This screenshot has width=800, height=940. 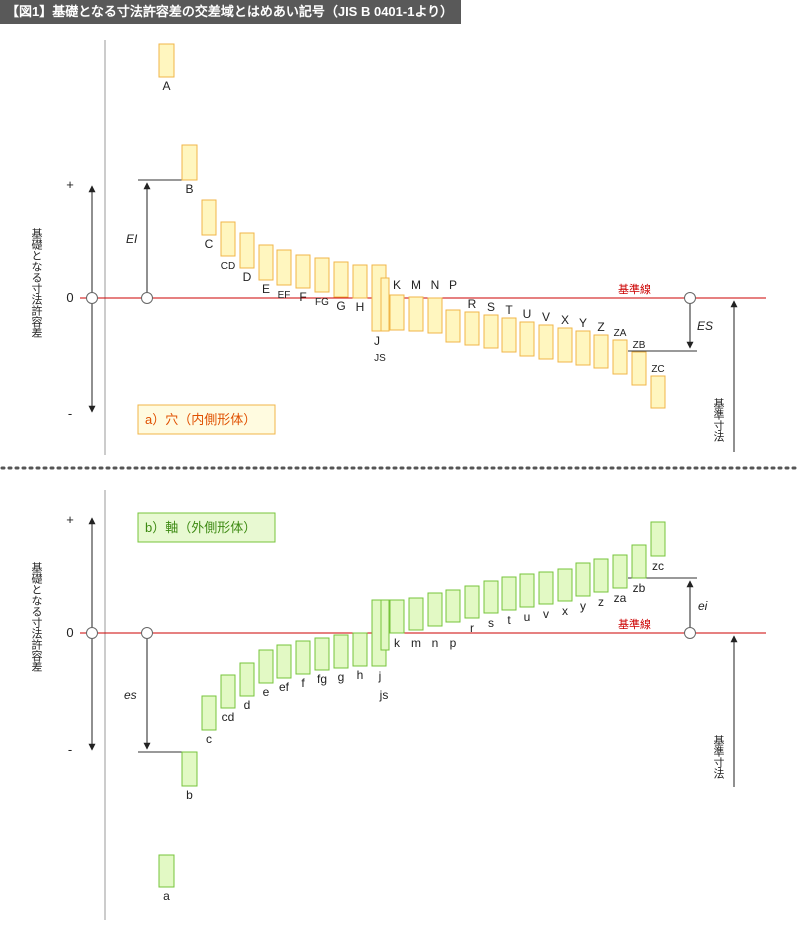 I want to click on hole-zone-za, so click(x=620, y=357).